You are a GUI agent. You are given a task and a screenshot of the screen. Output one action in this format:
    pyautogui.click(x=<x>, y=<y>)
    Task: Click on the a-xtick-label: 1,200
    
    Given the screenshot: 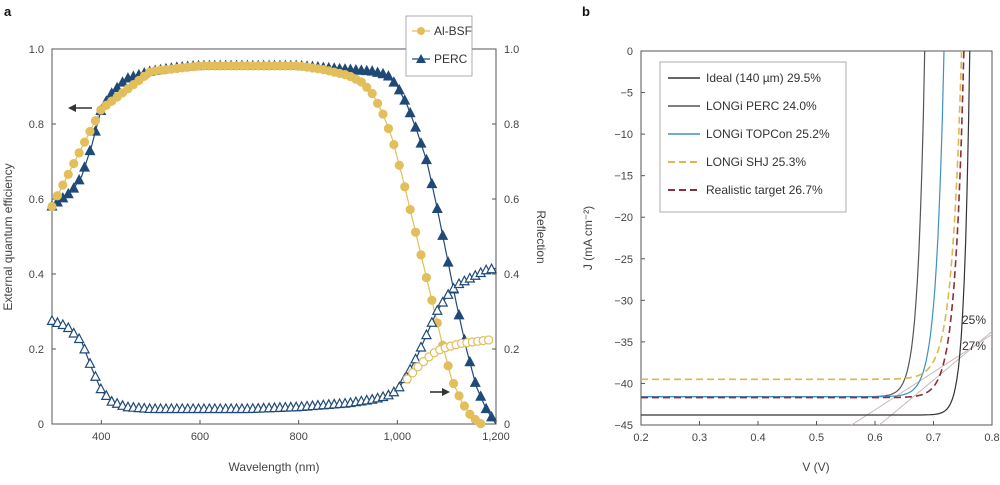 What is the action you would take?
    pyautogui.click(x=496, y=437)
    